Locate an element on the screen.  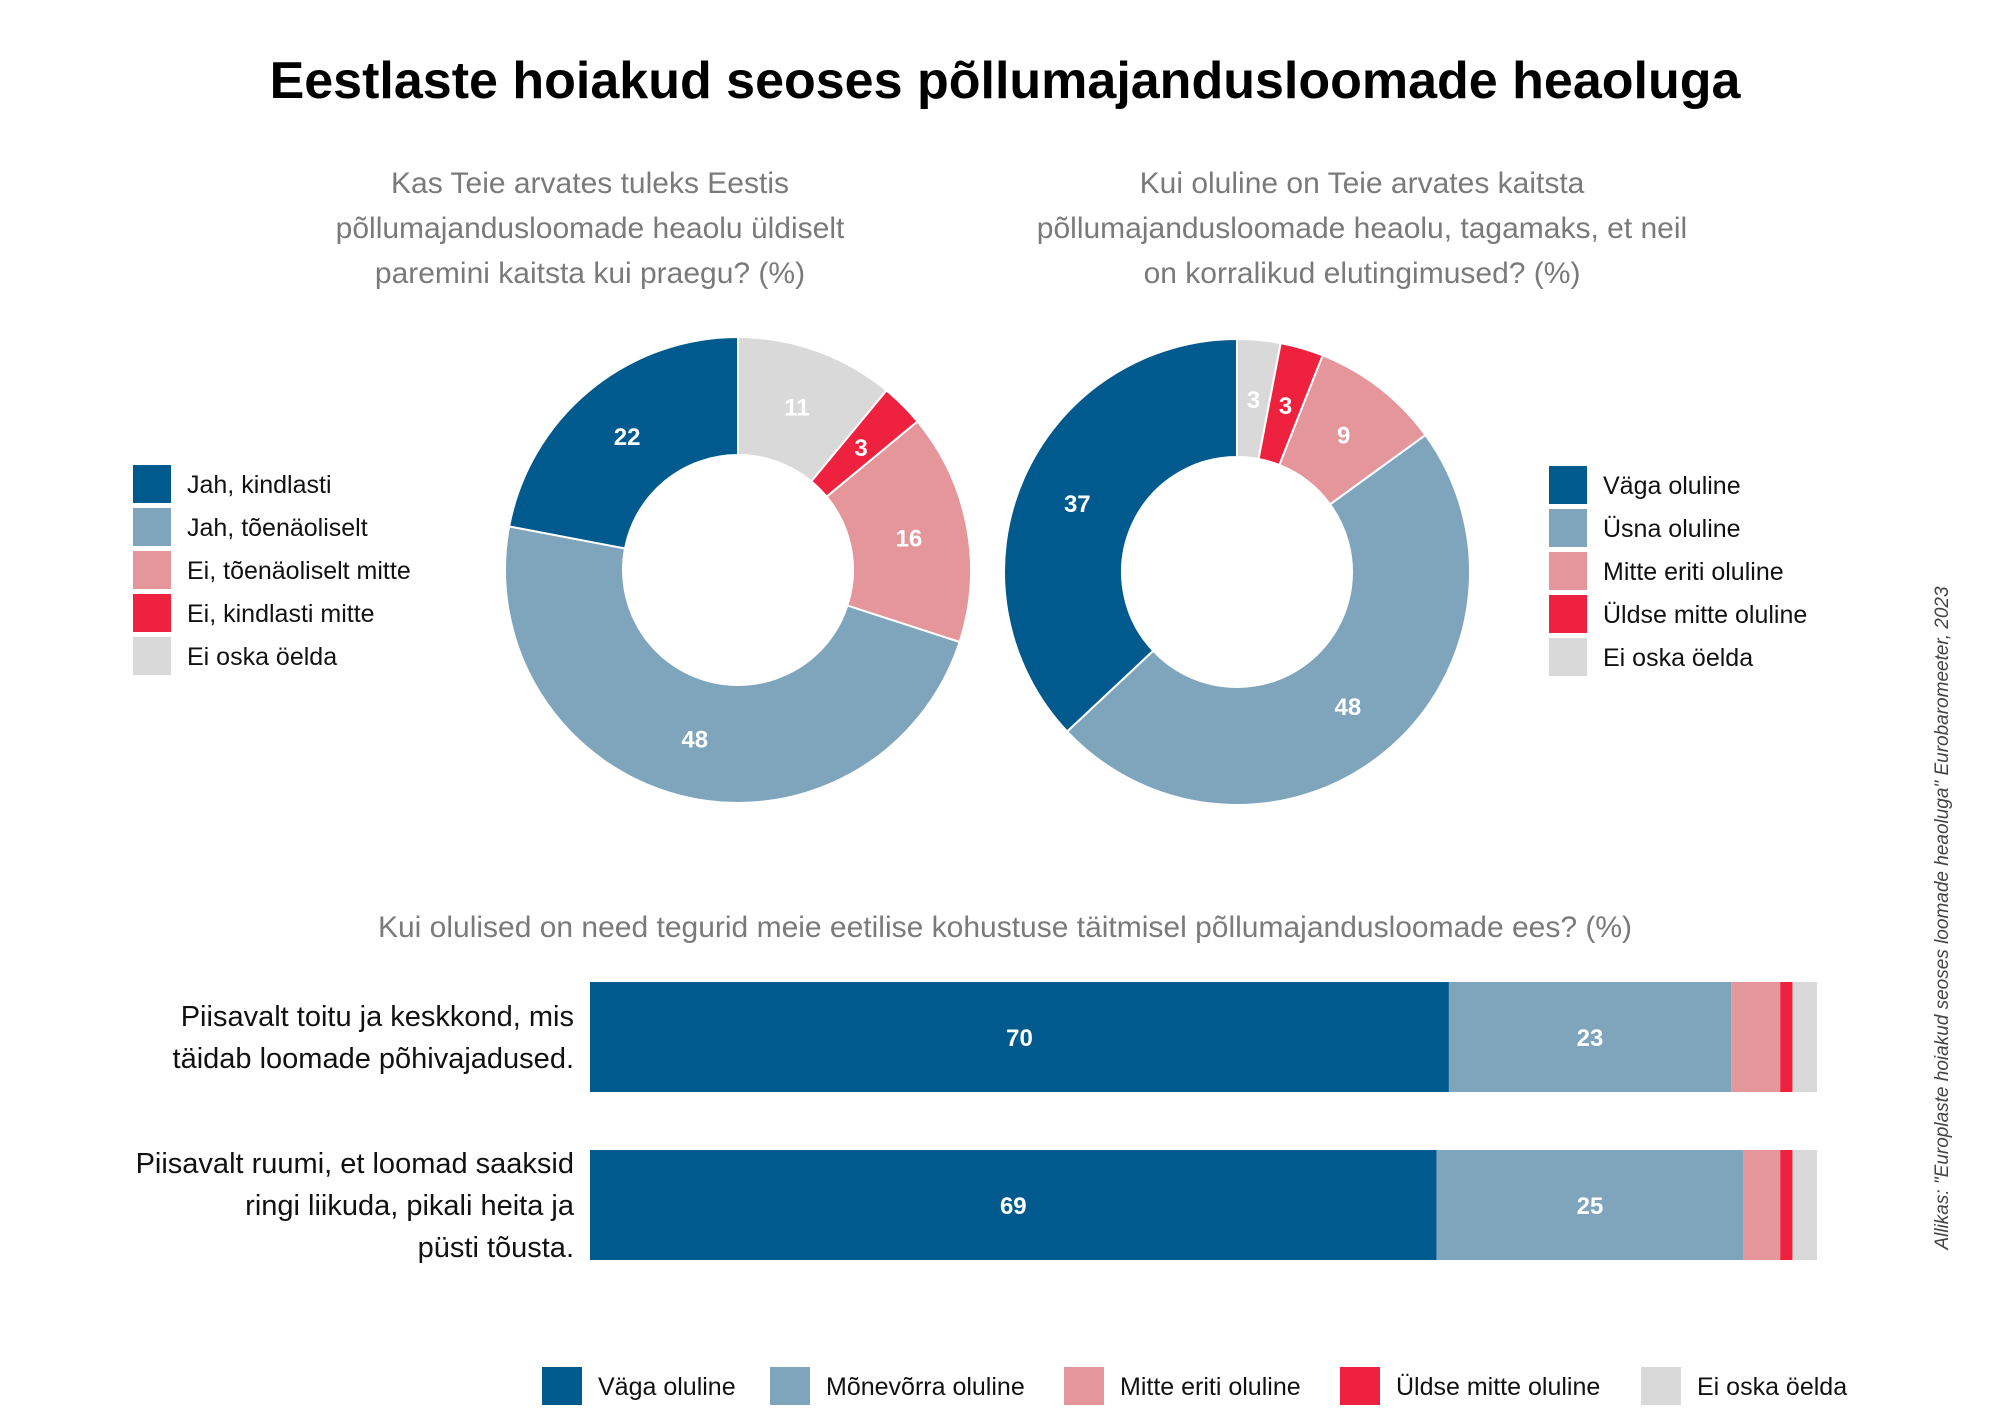
bar-category-label: püsti tõusta. is located at coordinates (496, 1248).